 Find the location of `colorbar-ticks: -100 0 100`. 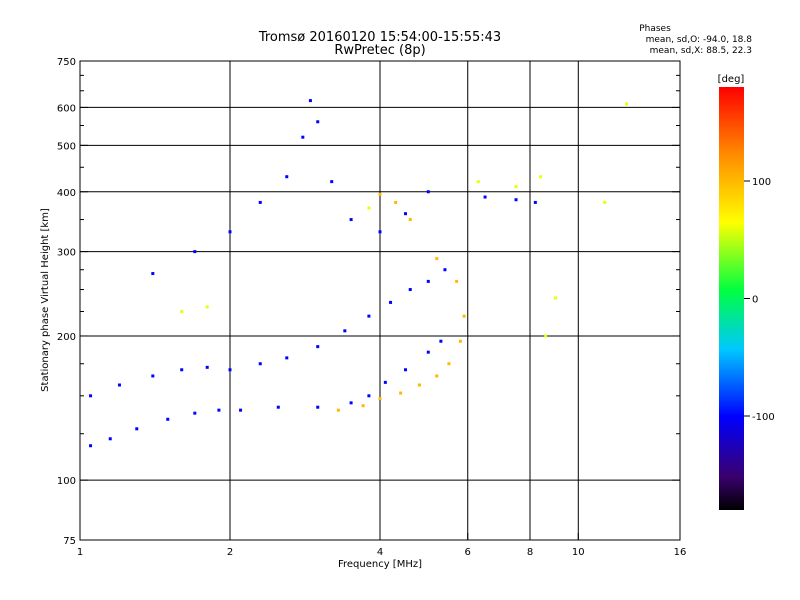

colorbar-ticks: -100 0 100 is located at coordinates (759, 300).